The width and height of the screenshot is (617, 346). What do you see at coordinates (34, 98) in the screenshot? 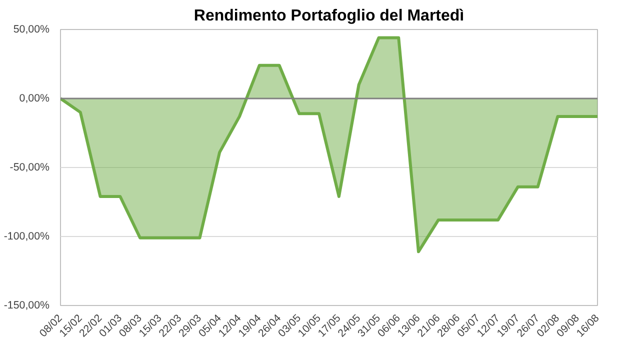
I see `y-tick-label: 0,00%` at bounding box center [34, 98].